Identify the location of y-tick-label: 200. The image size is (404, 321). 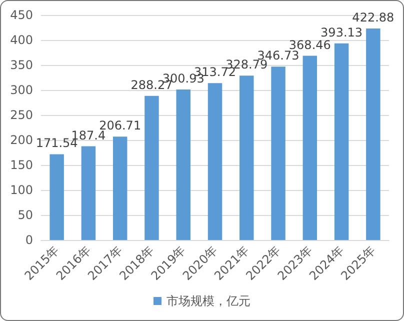
(21, 140).